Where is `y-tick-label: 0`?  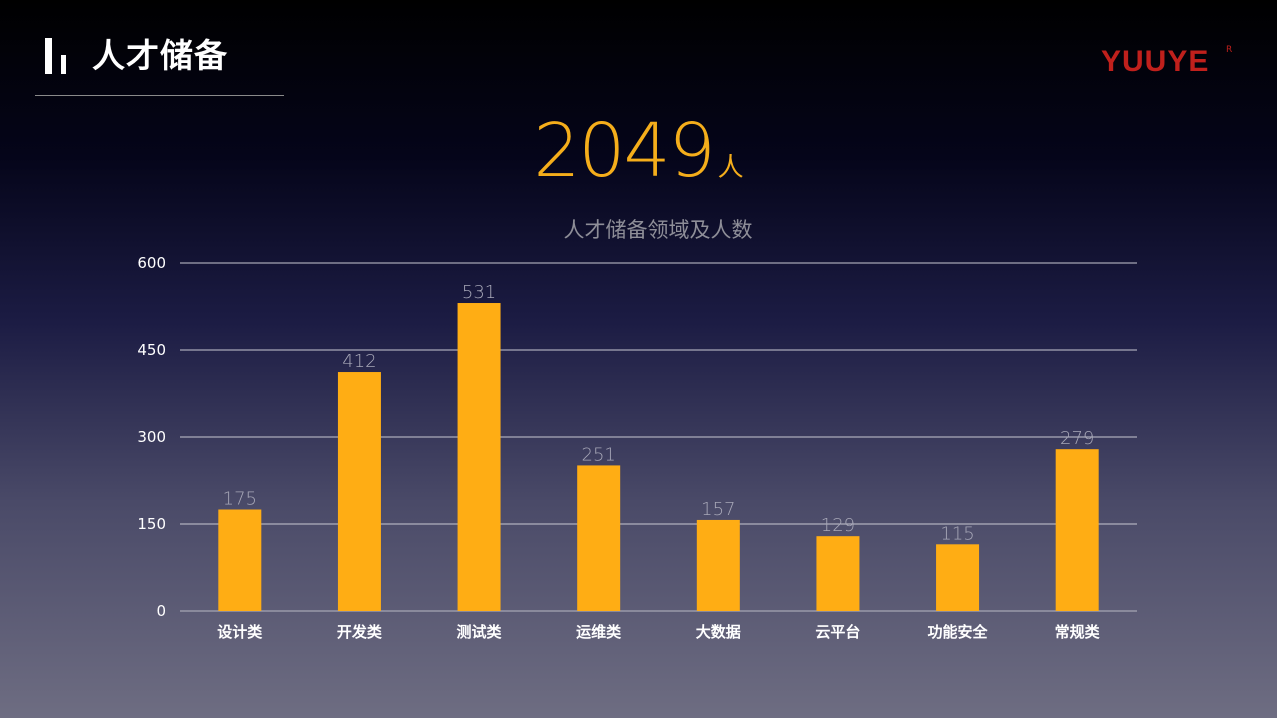 y-tick-label: 0 is located at coordinates (161, 611).